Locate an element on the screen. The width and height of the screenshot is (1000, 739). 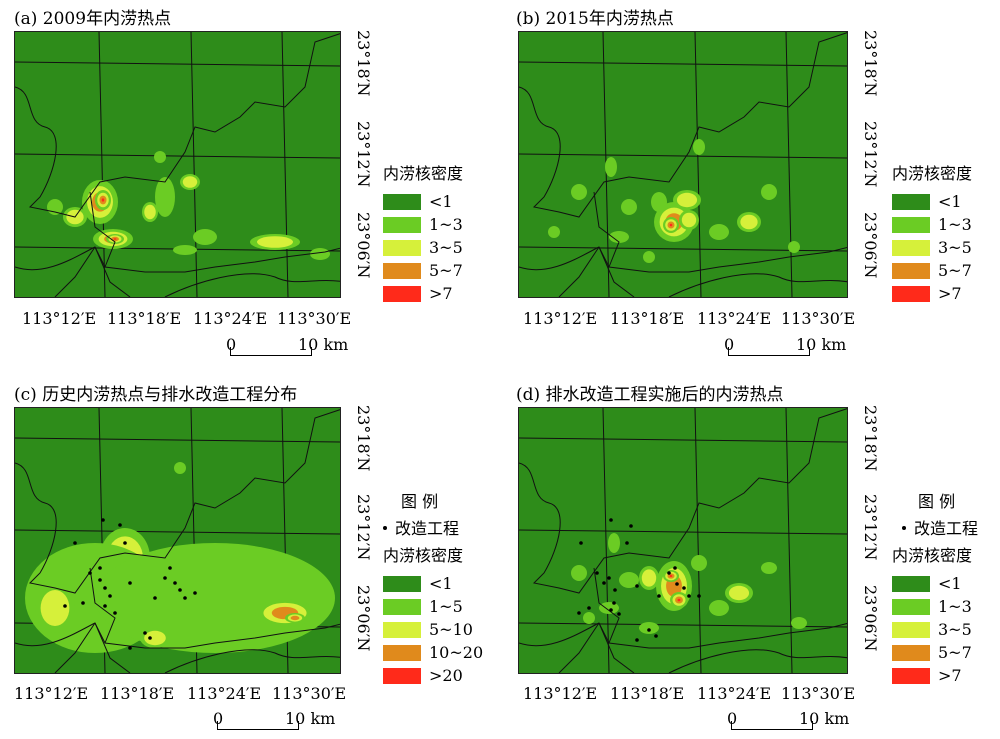
lon-label: 113°30′E is located at coordinates (818, 693).